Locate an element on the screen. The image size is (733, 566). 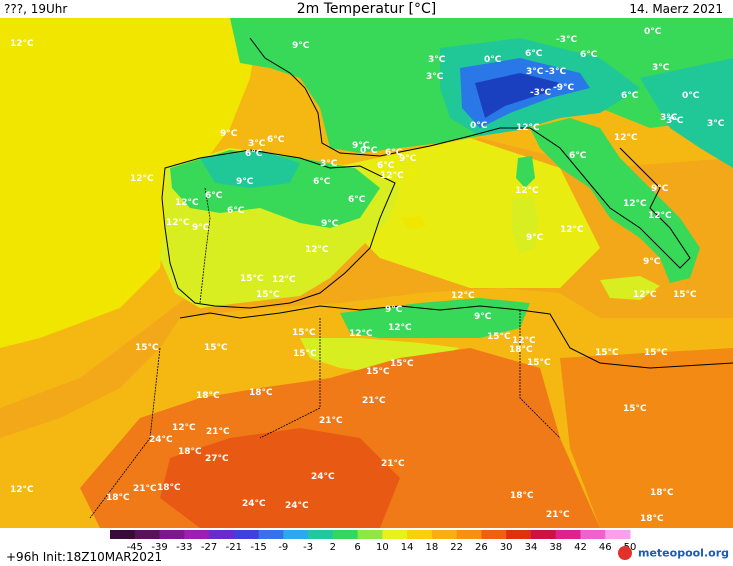
meteopool-logo: meteopool.org is located at coordinates (673, 555).